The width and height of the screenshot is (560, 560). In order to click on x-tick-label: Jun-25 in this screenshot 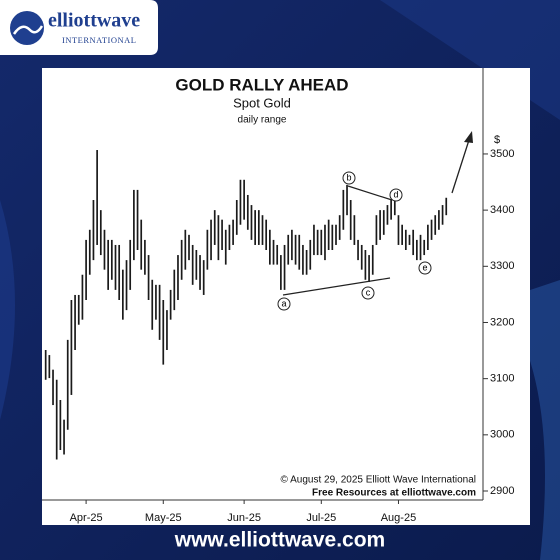, I will do `click(244, 518)`.